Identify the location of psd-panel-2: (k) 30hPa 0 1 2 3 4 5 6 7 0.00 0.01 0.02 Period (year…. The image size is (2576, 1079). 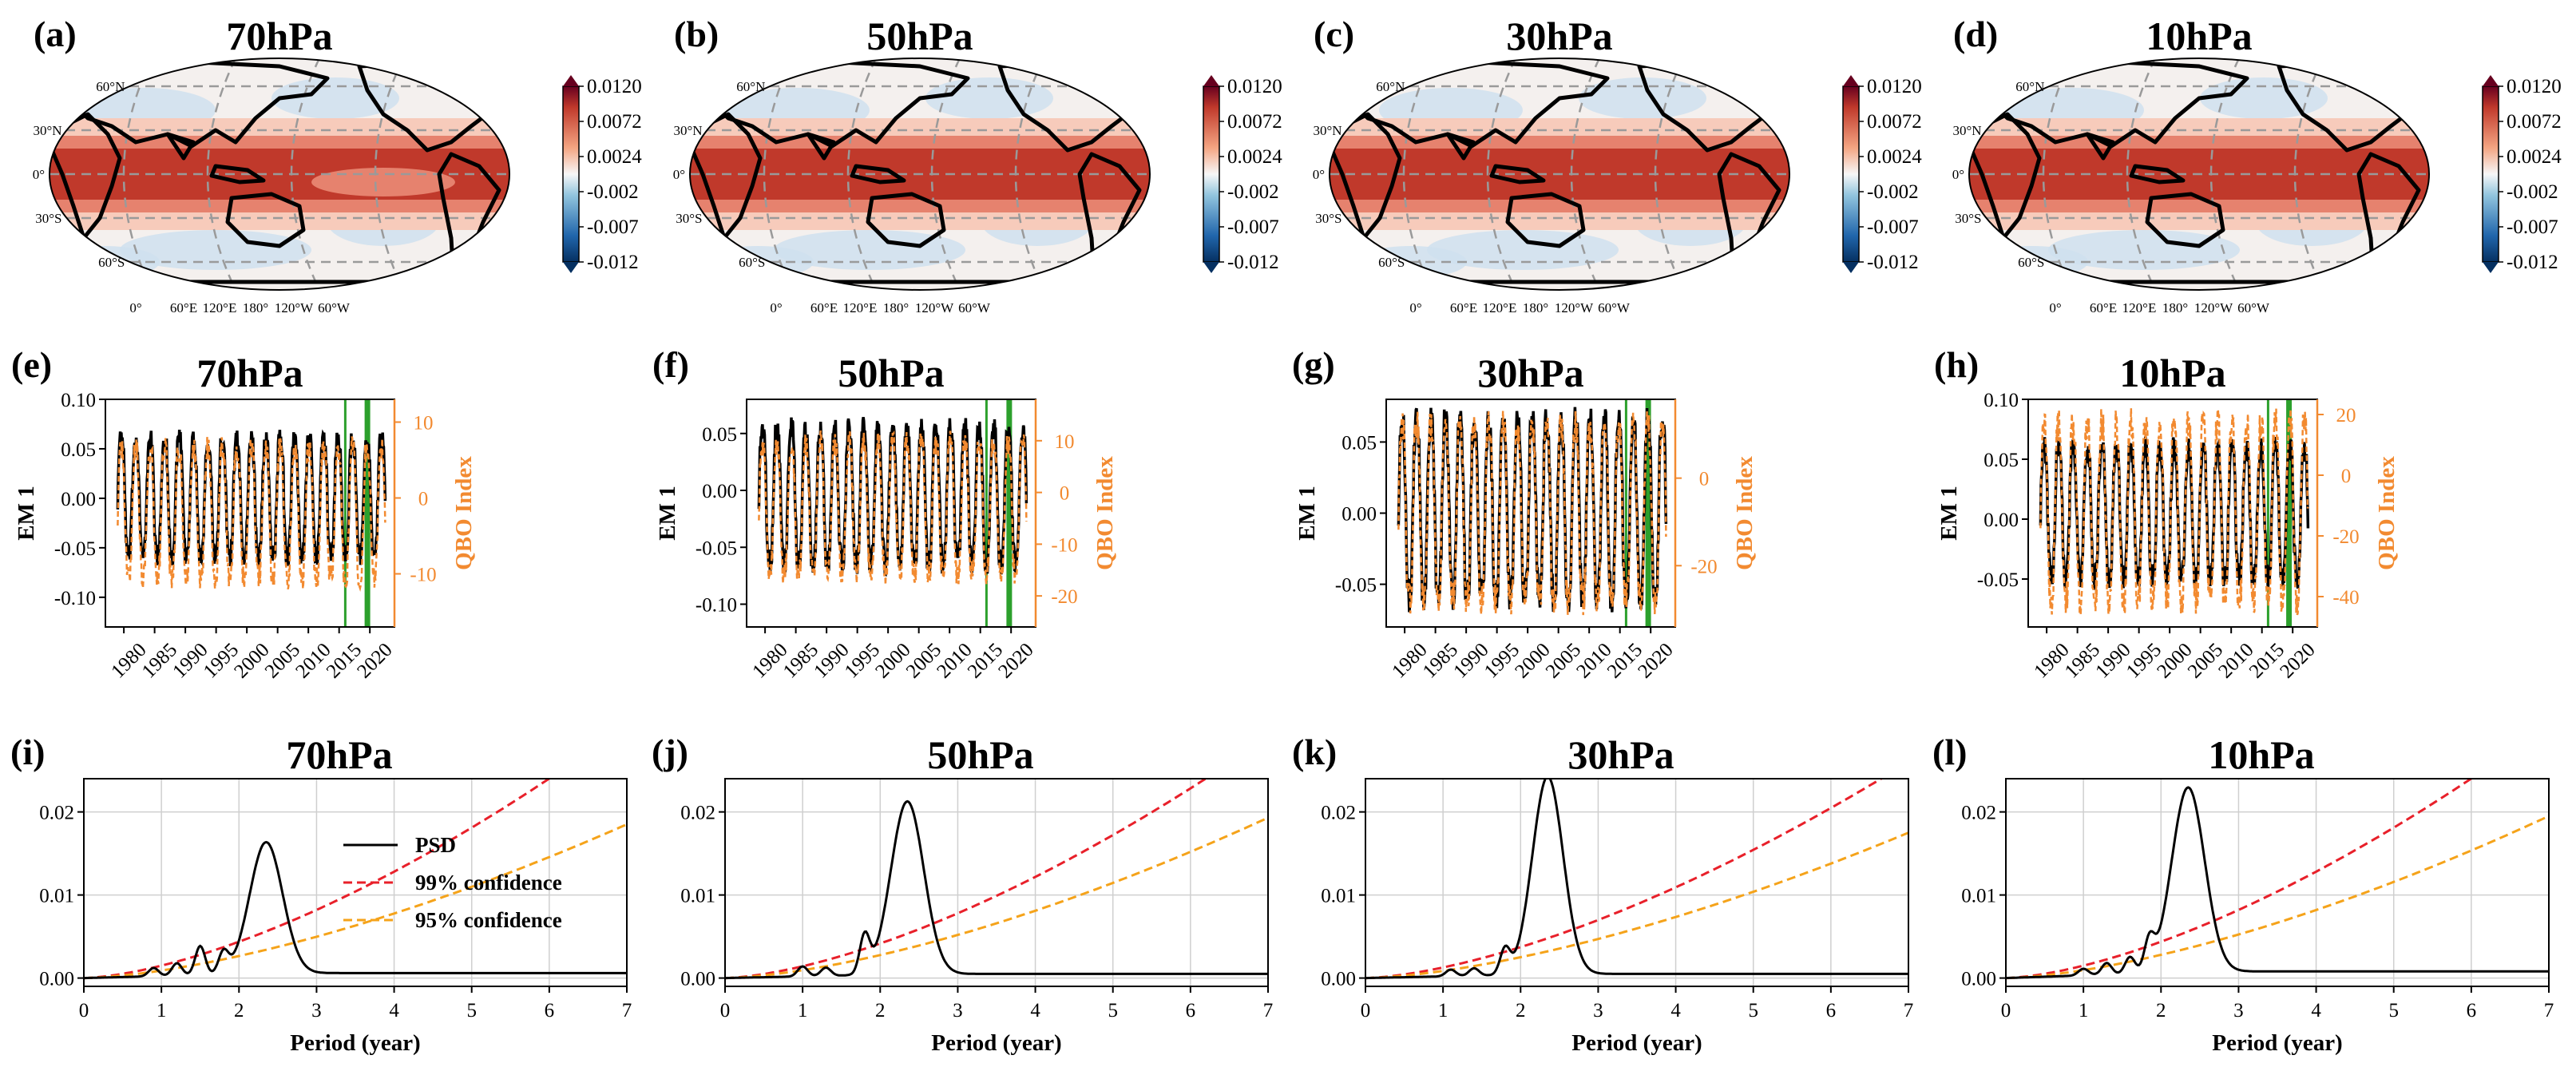
(1602, 894).